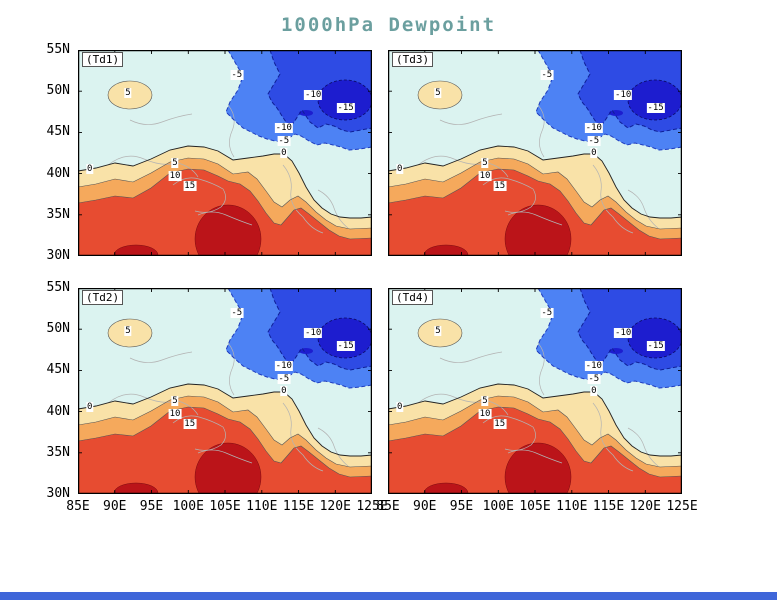 Image resolution: width=777 pixels, height=600 pixels. I want to click on panel-td3: (Td3) 5 -5 -10 -15 -10 -5 0 0 5 10 15, so click(535, 153).